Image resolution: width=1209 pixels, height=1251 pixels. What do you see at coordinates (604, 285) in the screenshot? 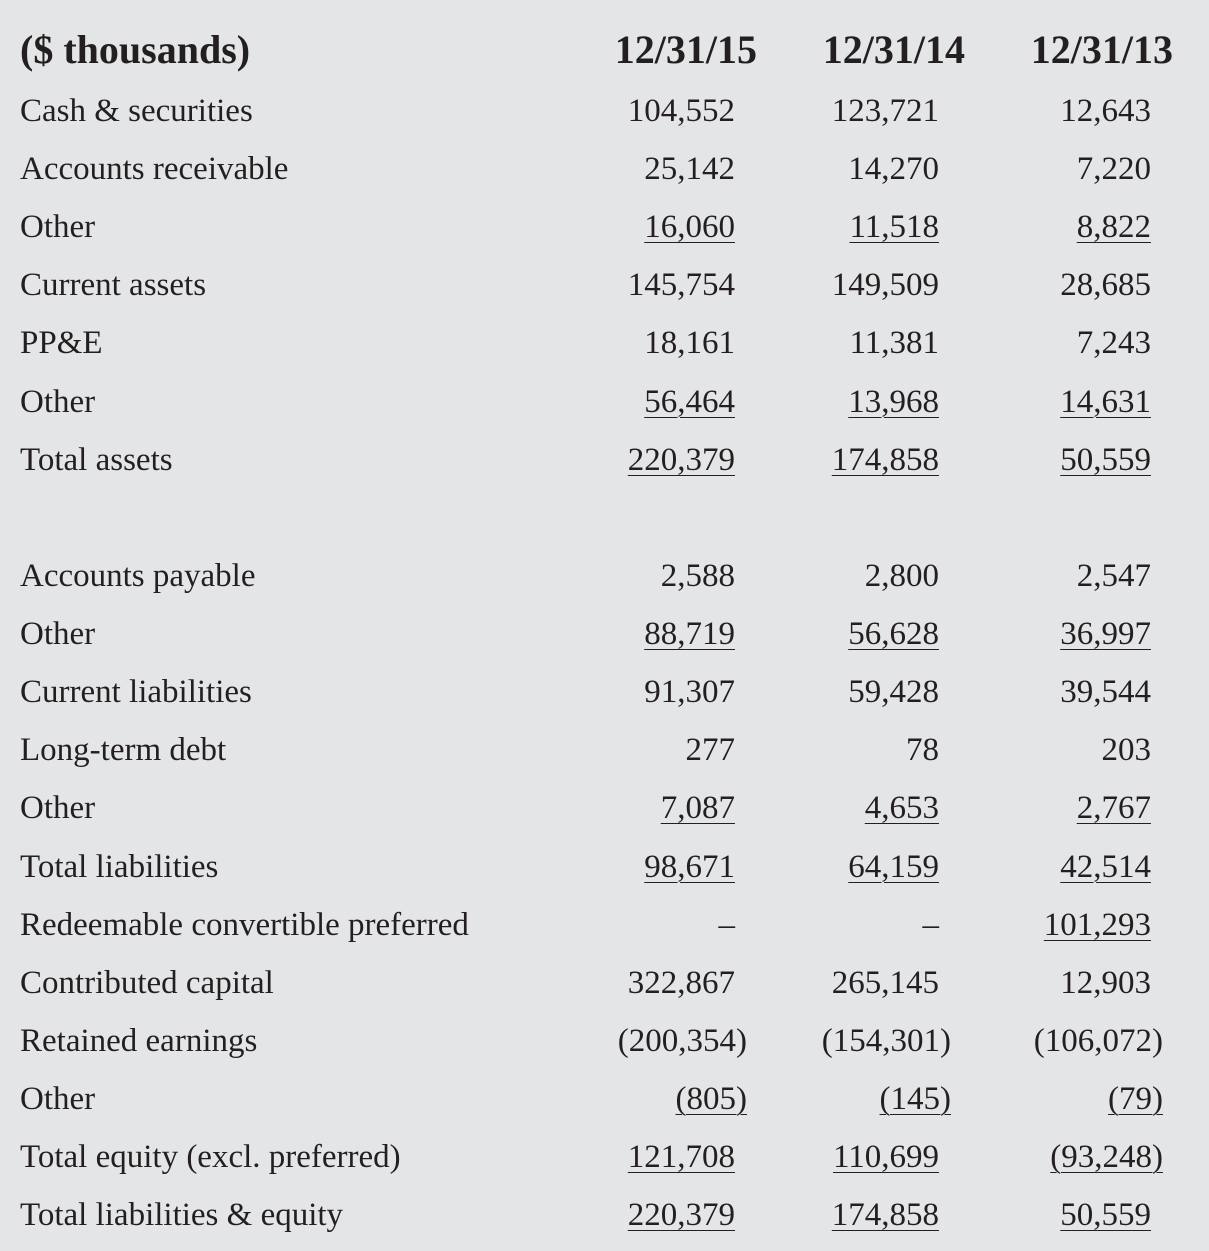
I see `table-row: Current assets 145,754 149,509 28,685` at bounding box center [604, 285].